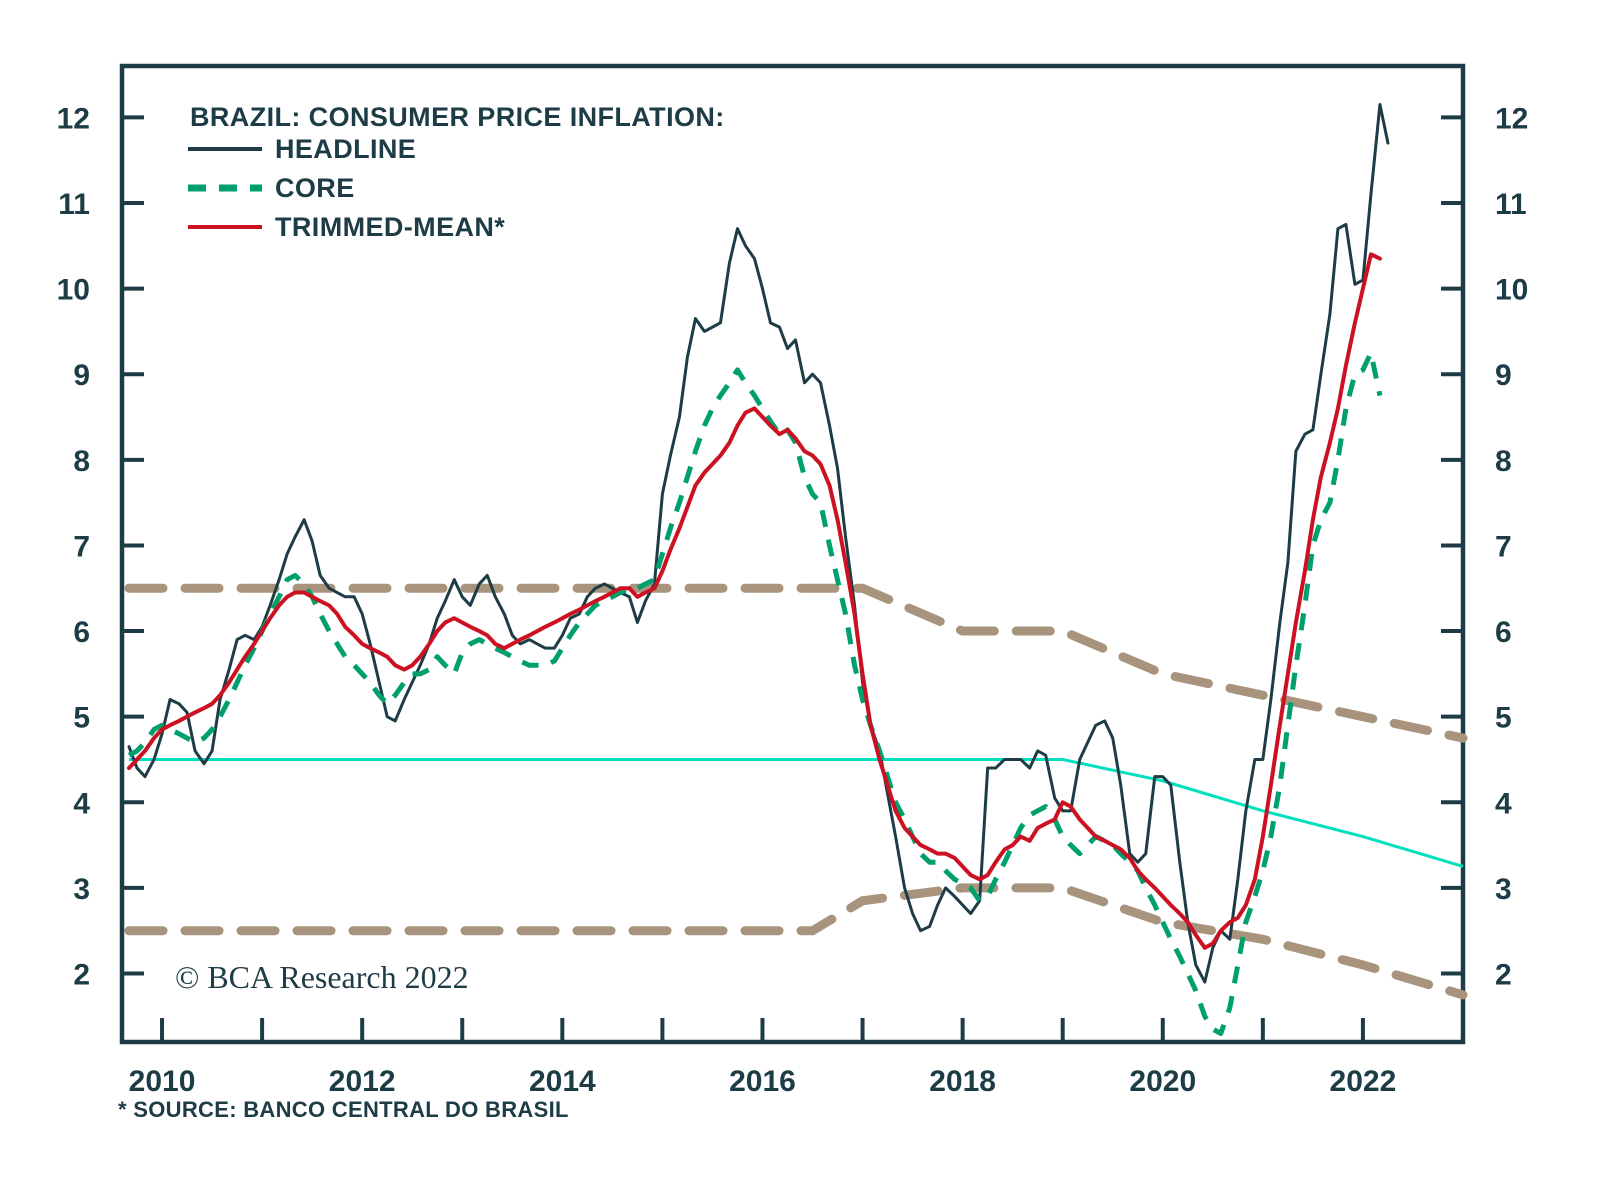  What do you see at coordinates (1503, 975) in the screenshot?
I see `y-axis-tick-label-right: 2` at bounding box center [1503, 975].